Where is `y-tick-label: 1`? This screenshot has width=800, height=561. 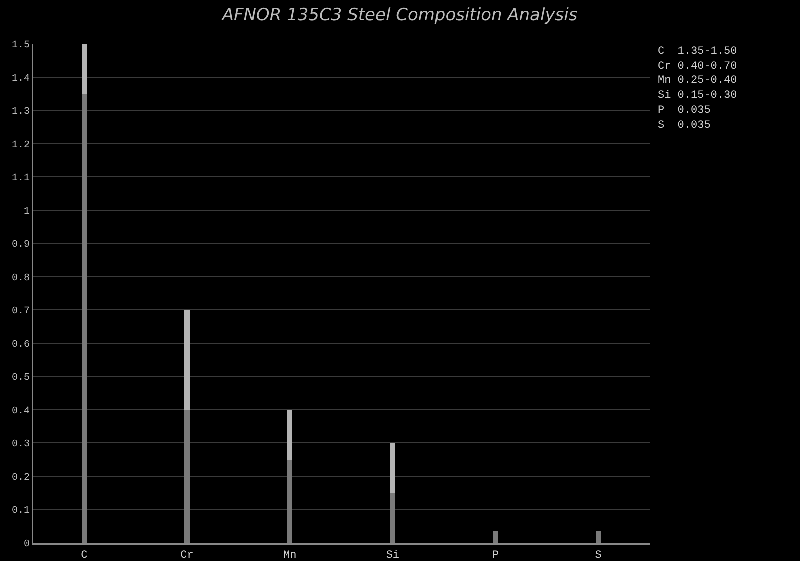
y-tick-label: 1 is located at coordinates (27, 212).